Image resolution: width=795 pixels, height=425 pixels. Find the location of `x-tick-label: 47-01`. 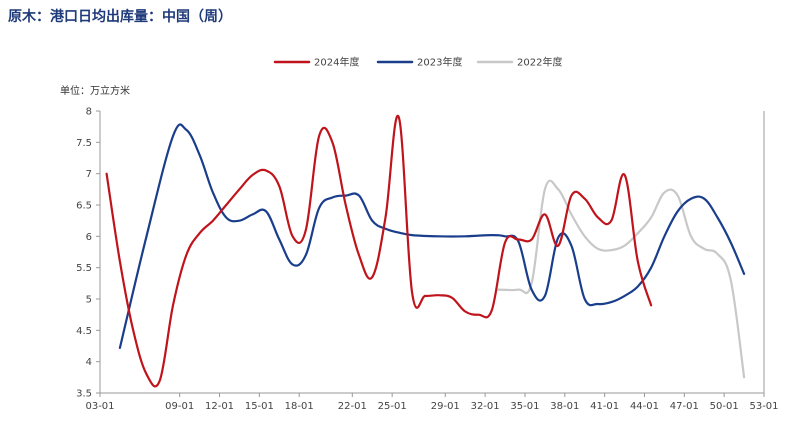

x-tick-label: 47-01 is located at coordinates (684, 406).